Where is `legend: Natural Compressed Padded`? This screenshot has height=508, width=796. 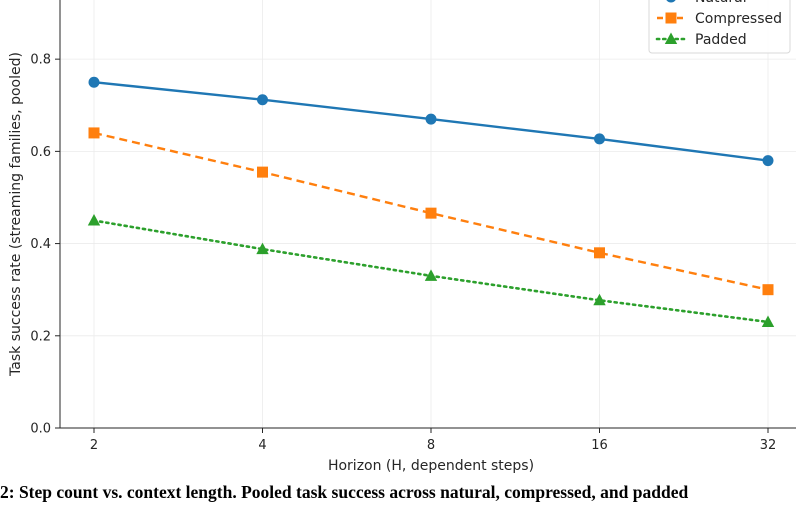
legend: Natural Compressed Padded is located at coordinates (719, 27).